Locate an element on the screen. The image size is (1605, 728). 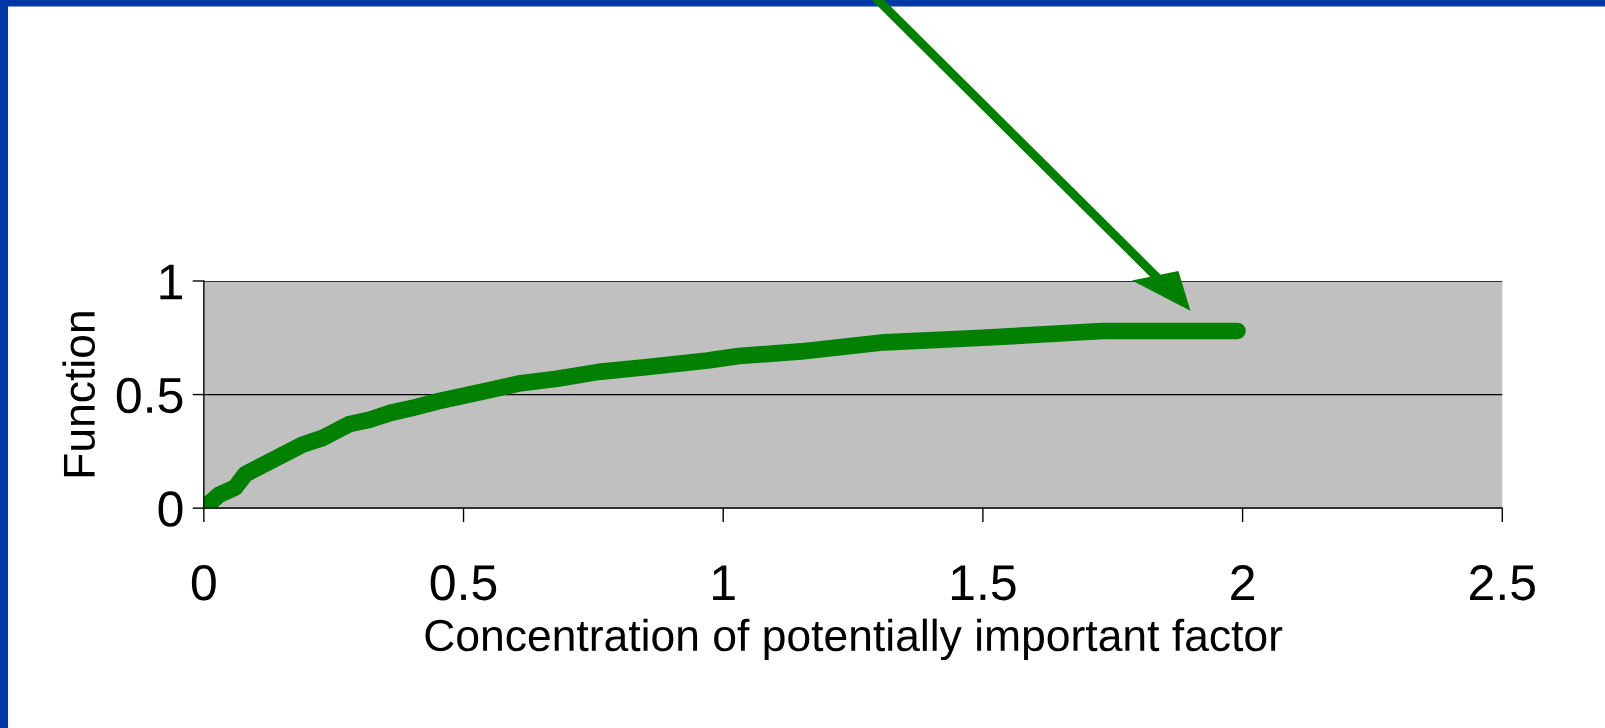
y-tick-label: 1 is located at coordinates (171, 282).